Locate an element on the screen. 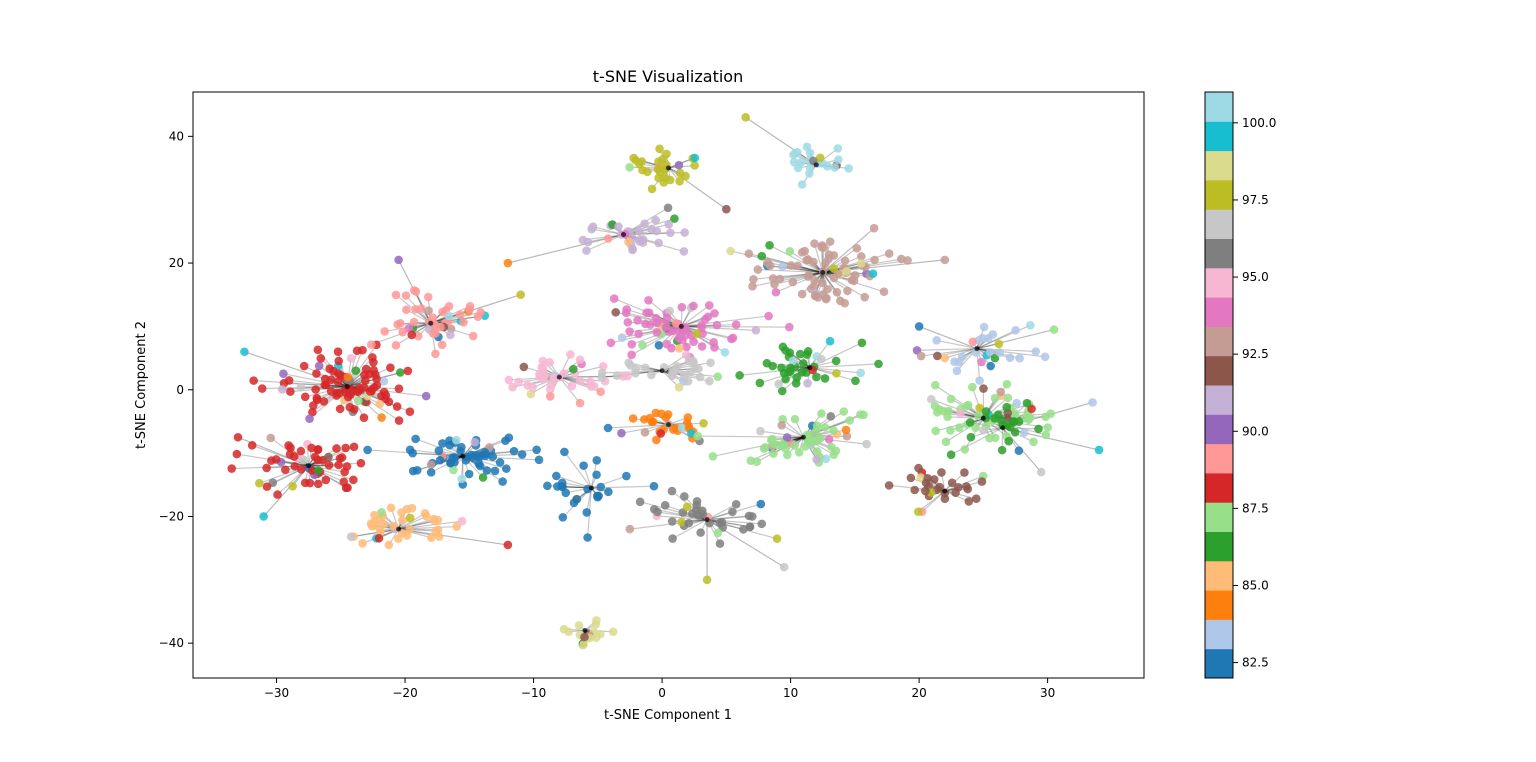 The image size is (1536, 762). y-tick-label: 20 is located at coordinates (176, 263).